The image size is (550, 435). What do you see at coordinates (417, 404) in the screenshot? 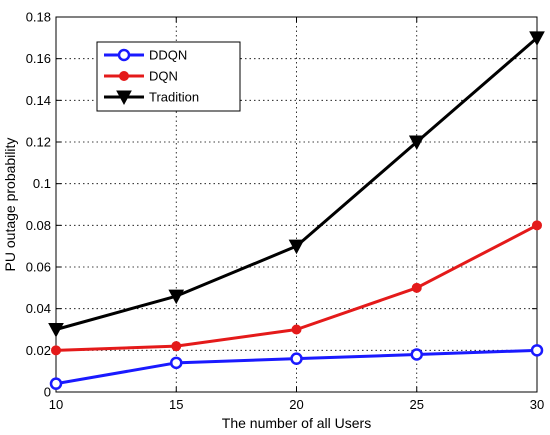
I see `x-tick-label: 25` at bounding box center [417, 404].